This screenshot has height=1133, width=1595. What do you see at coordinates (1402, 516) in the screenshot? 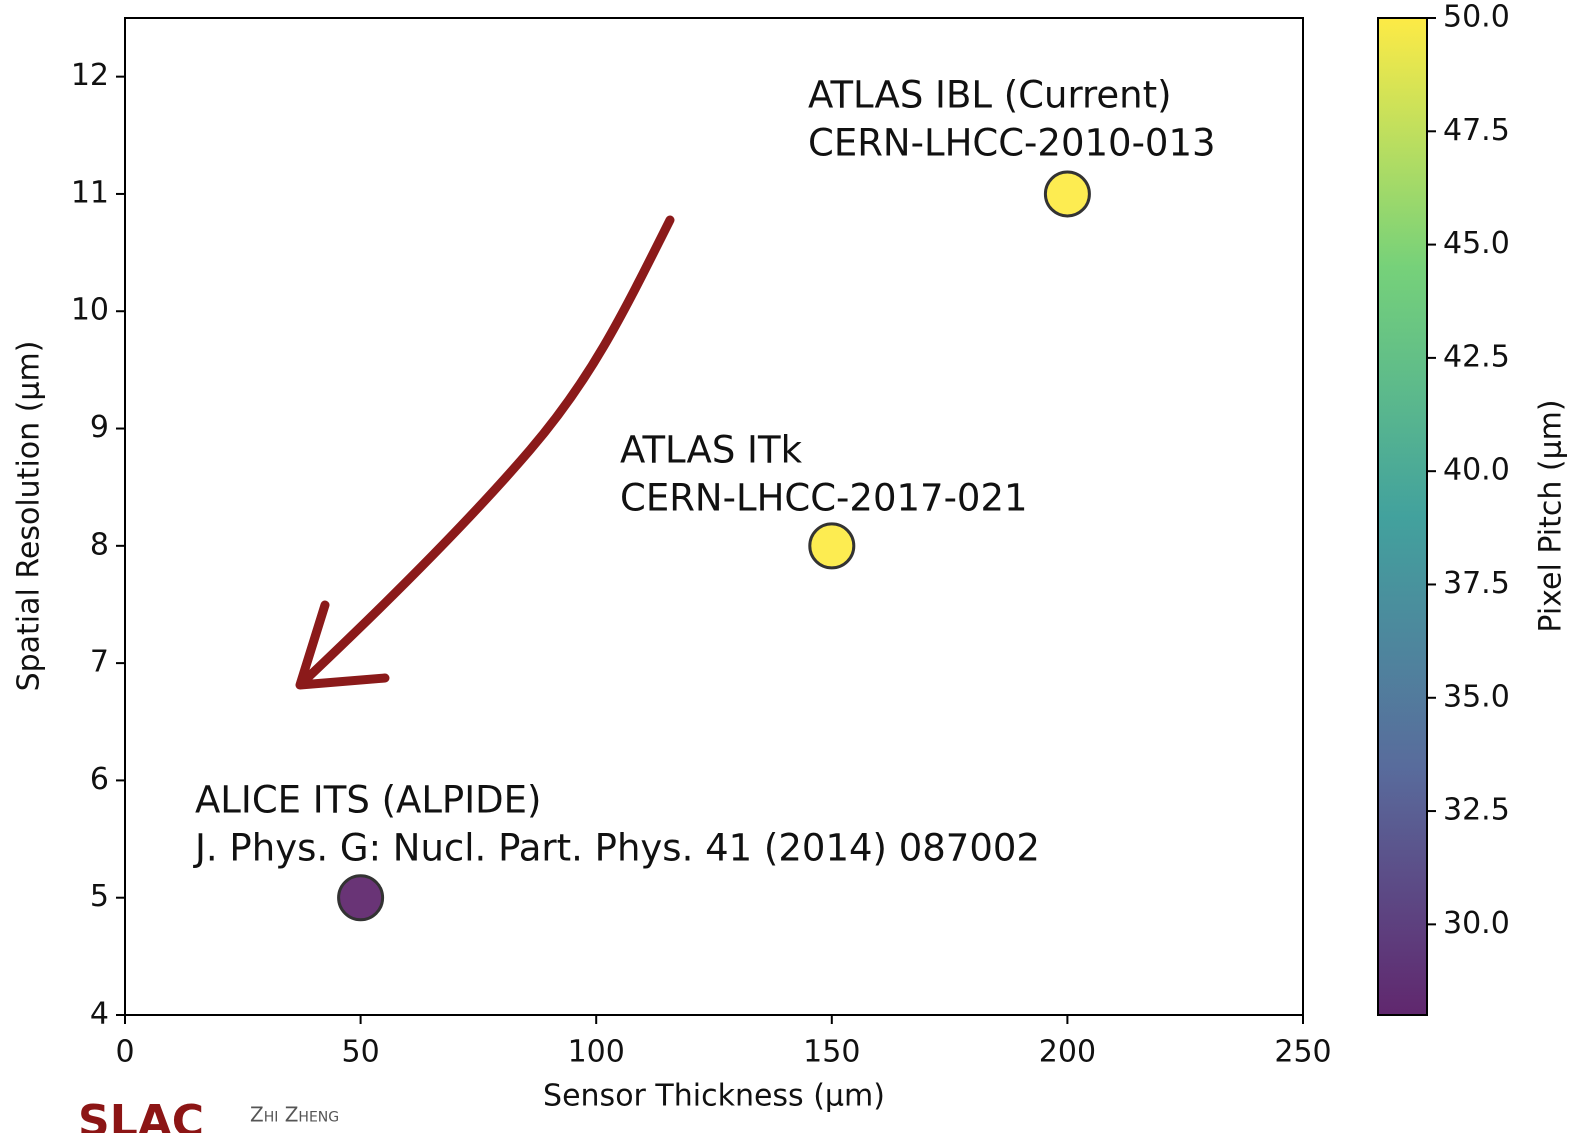
I see `colorbar` at bounding box center [1402, 516].